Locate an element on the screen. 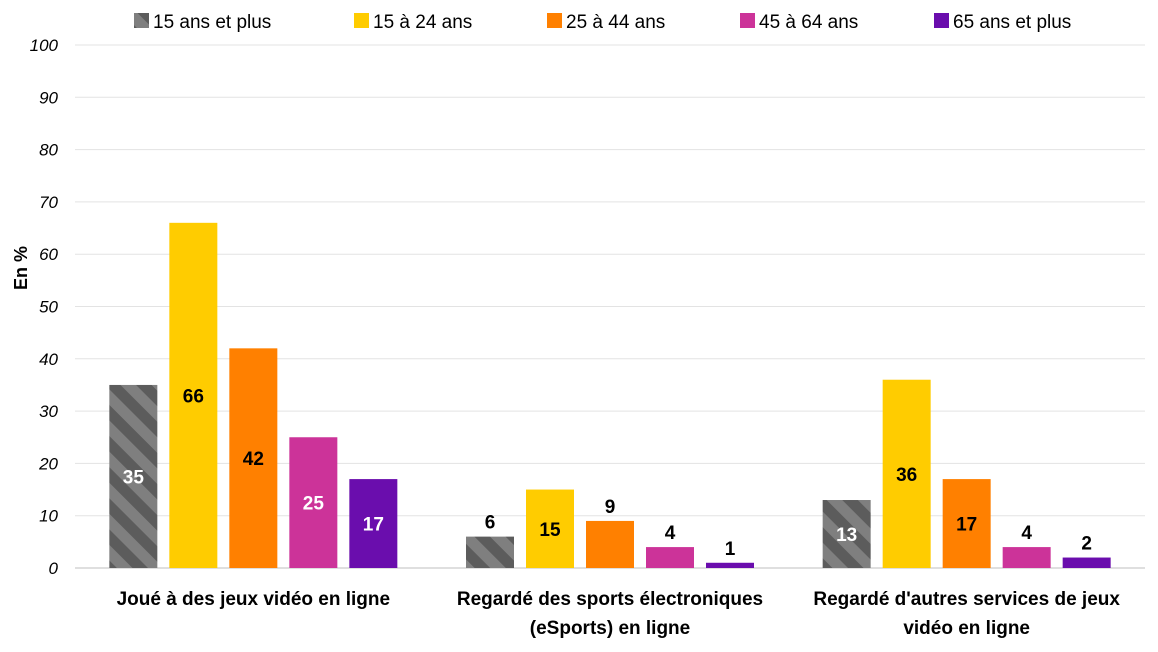 The image size is (1158, 652). y-tick-label: 80 is located at coordinates (48, 150).